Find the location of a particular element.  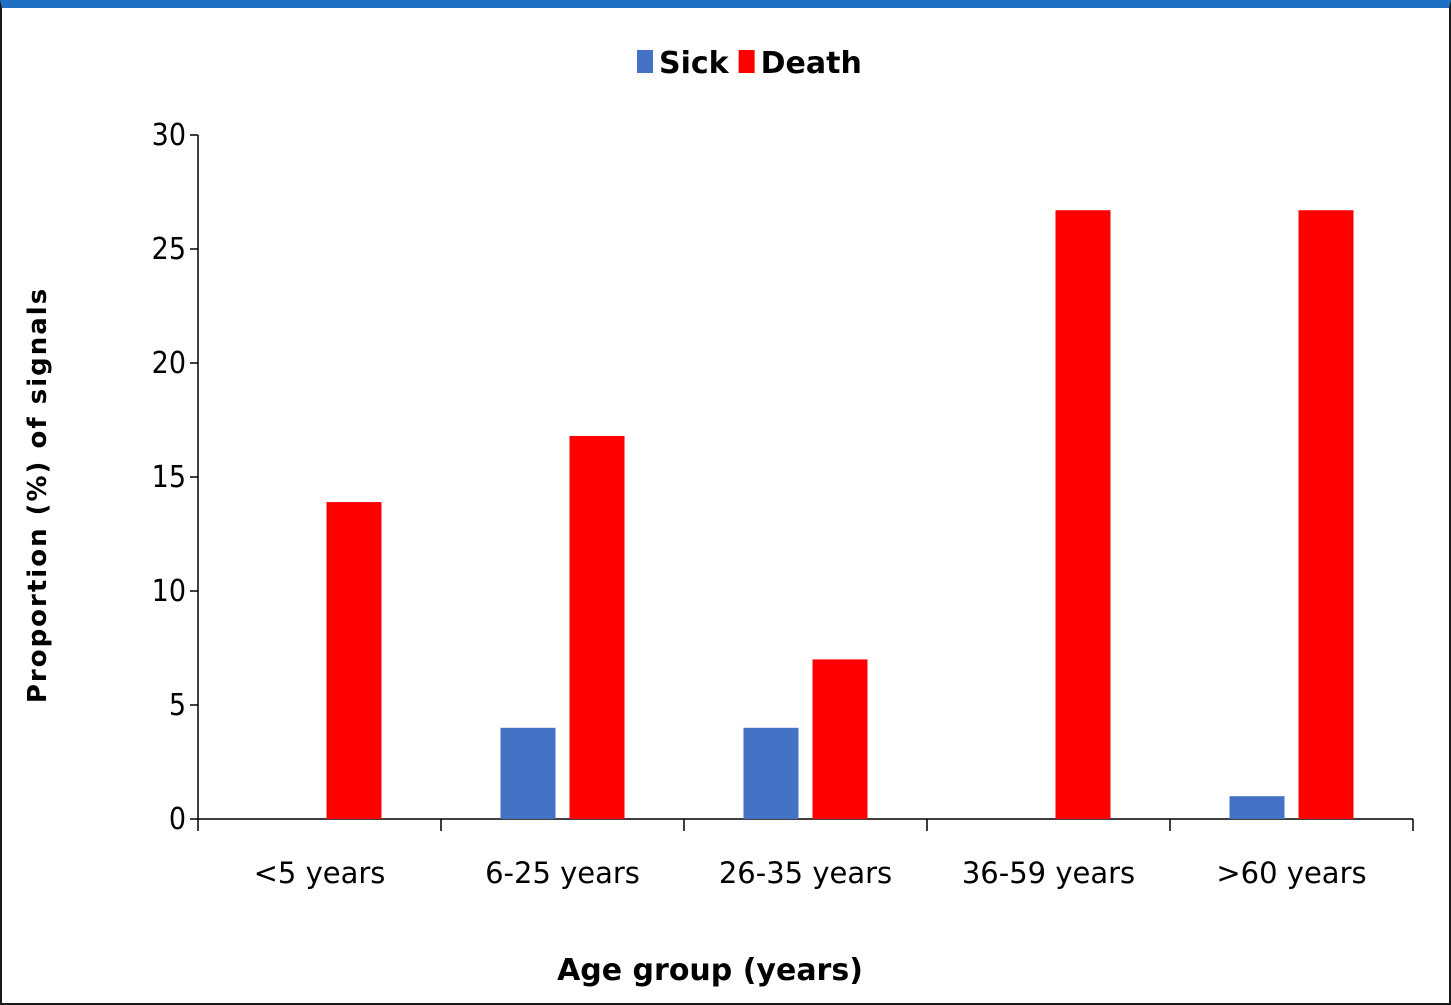

legend-swatch-sick is located at coordinates (645, 61).